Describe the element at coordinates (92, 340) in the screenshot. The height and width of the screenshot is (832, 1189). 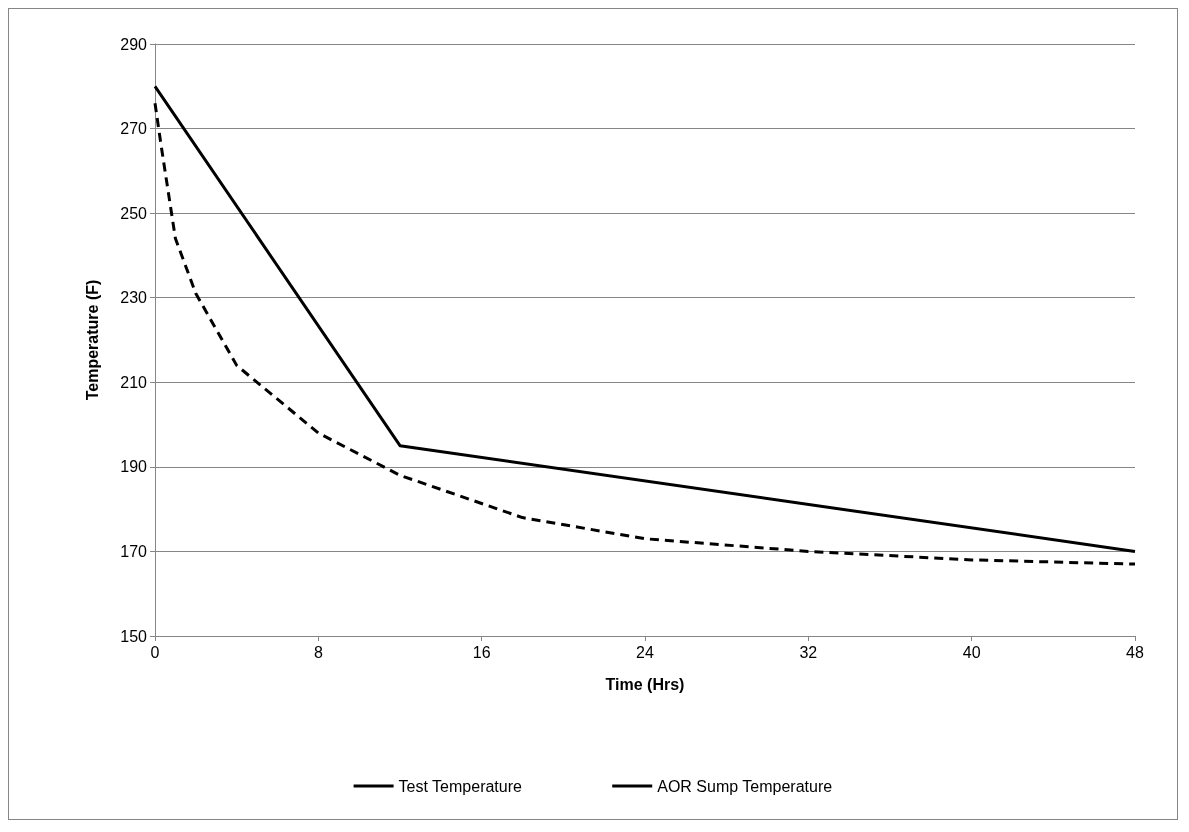
I see `y-axis-title: Temperature (F)` at that location.